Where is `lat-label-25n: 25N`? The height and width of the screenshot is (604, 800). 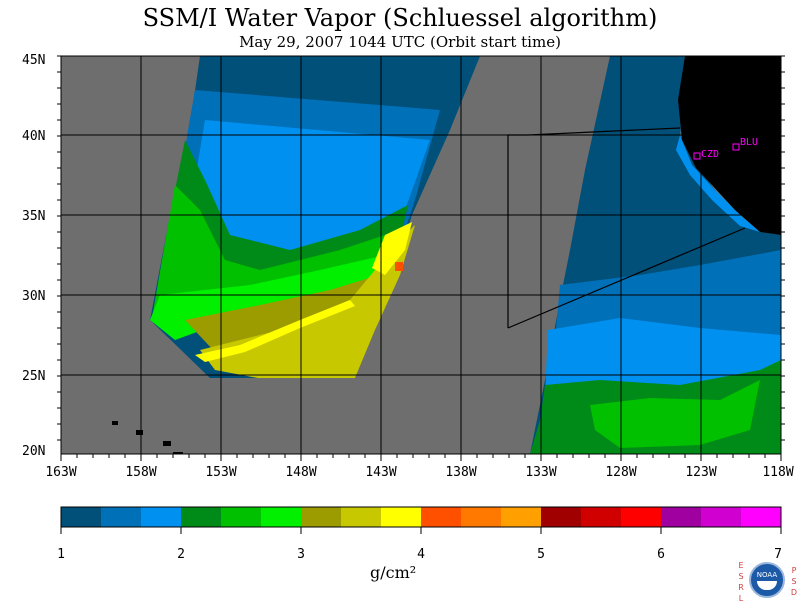 lat-label-25n: 25N is located at coordinates (33, 376).